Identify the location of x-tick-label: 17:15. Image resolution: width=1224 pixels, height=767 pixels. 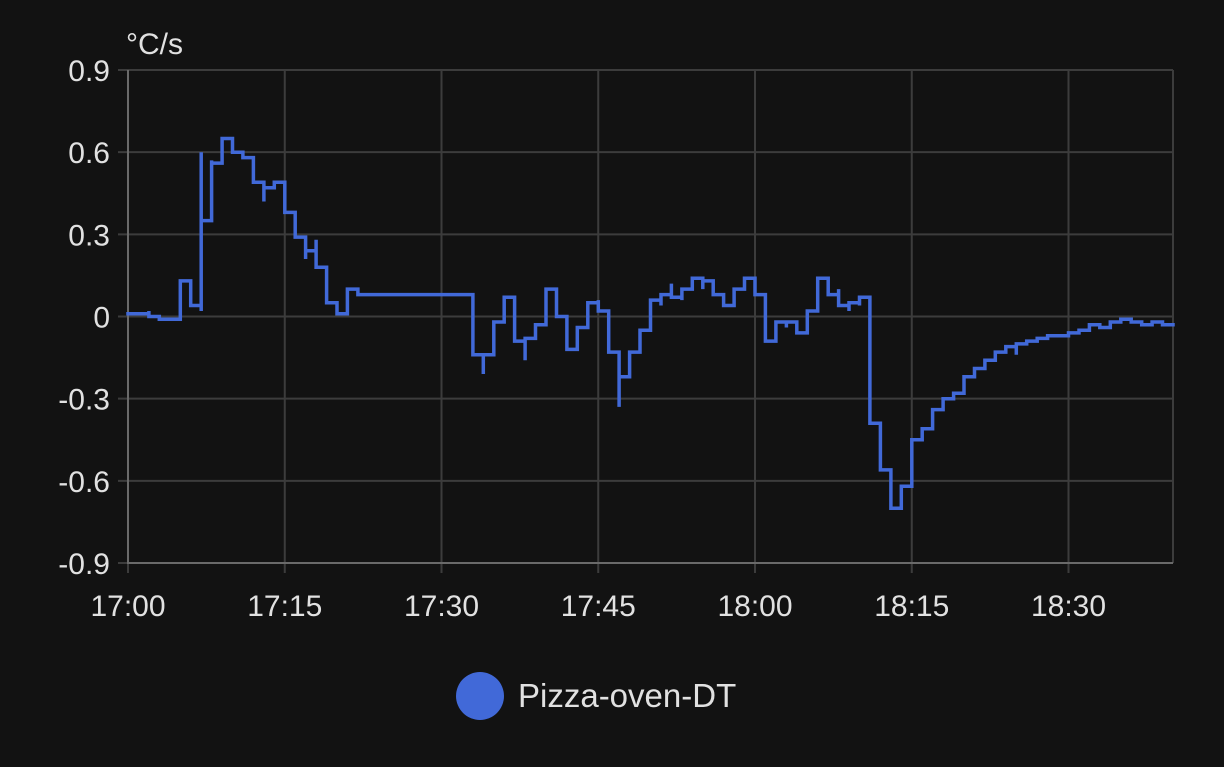
(284, 606).